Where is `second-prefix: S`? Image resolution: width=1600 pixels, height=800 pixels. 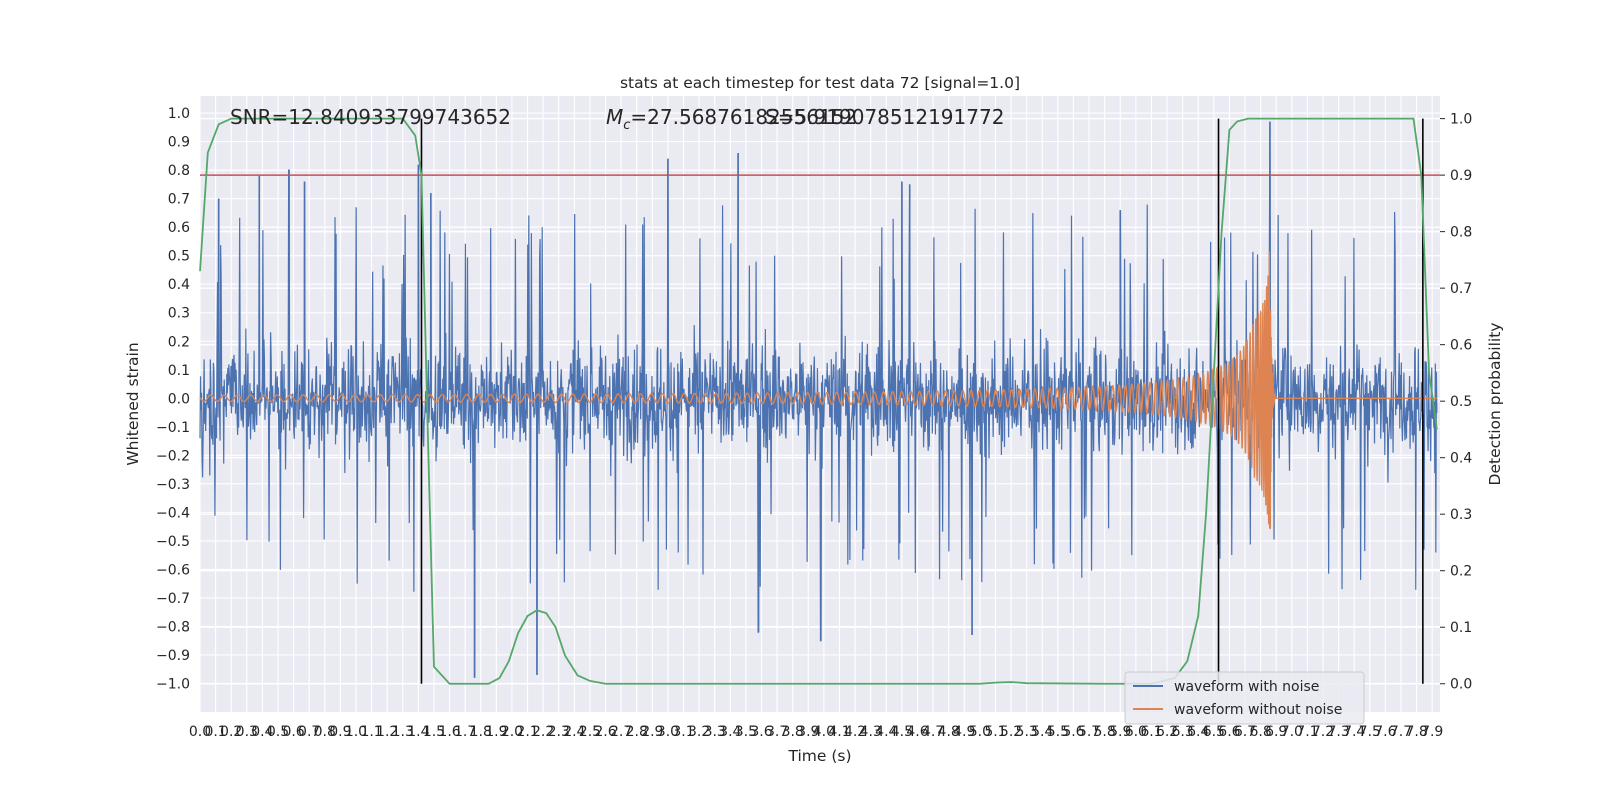 second-prefix: S is located at coordinates (771, 117).